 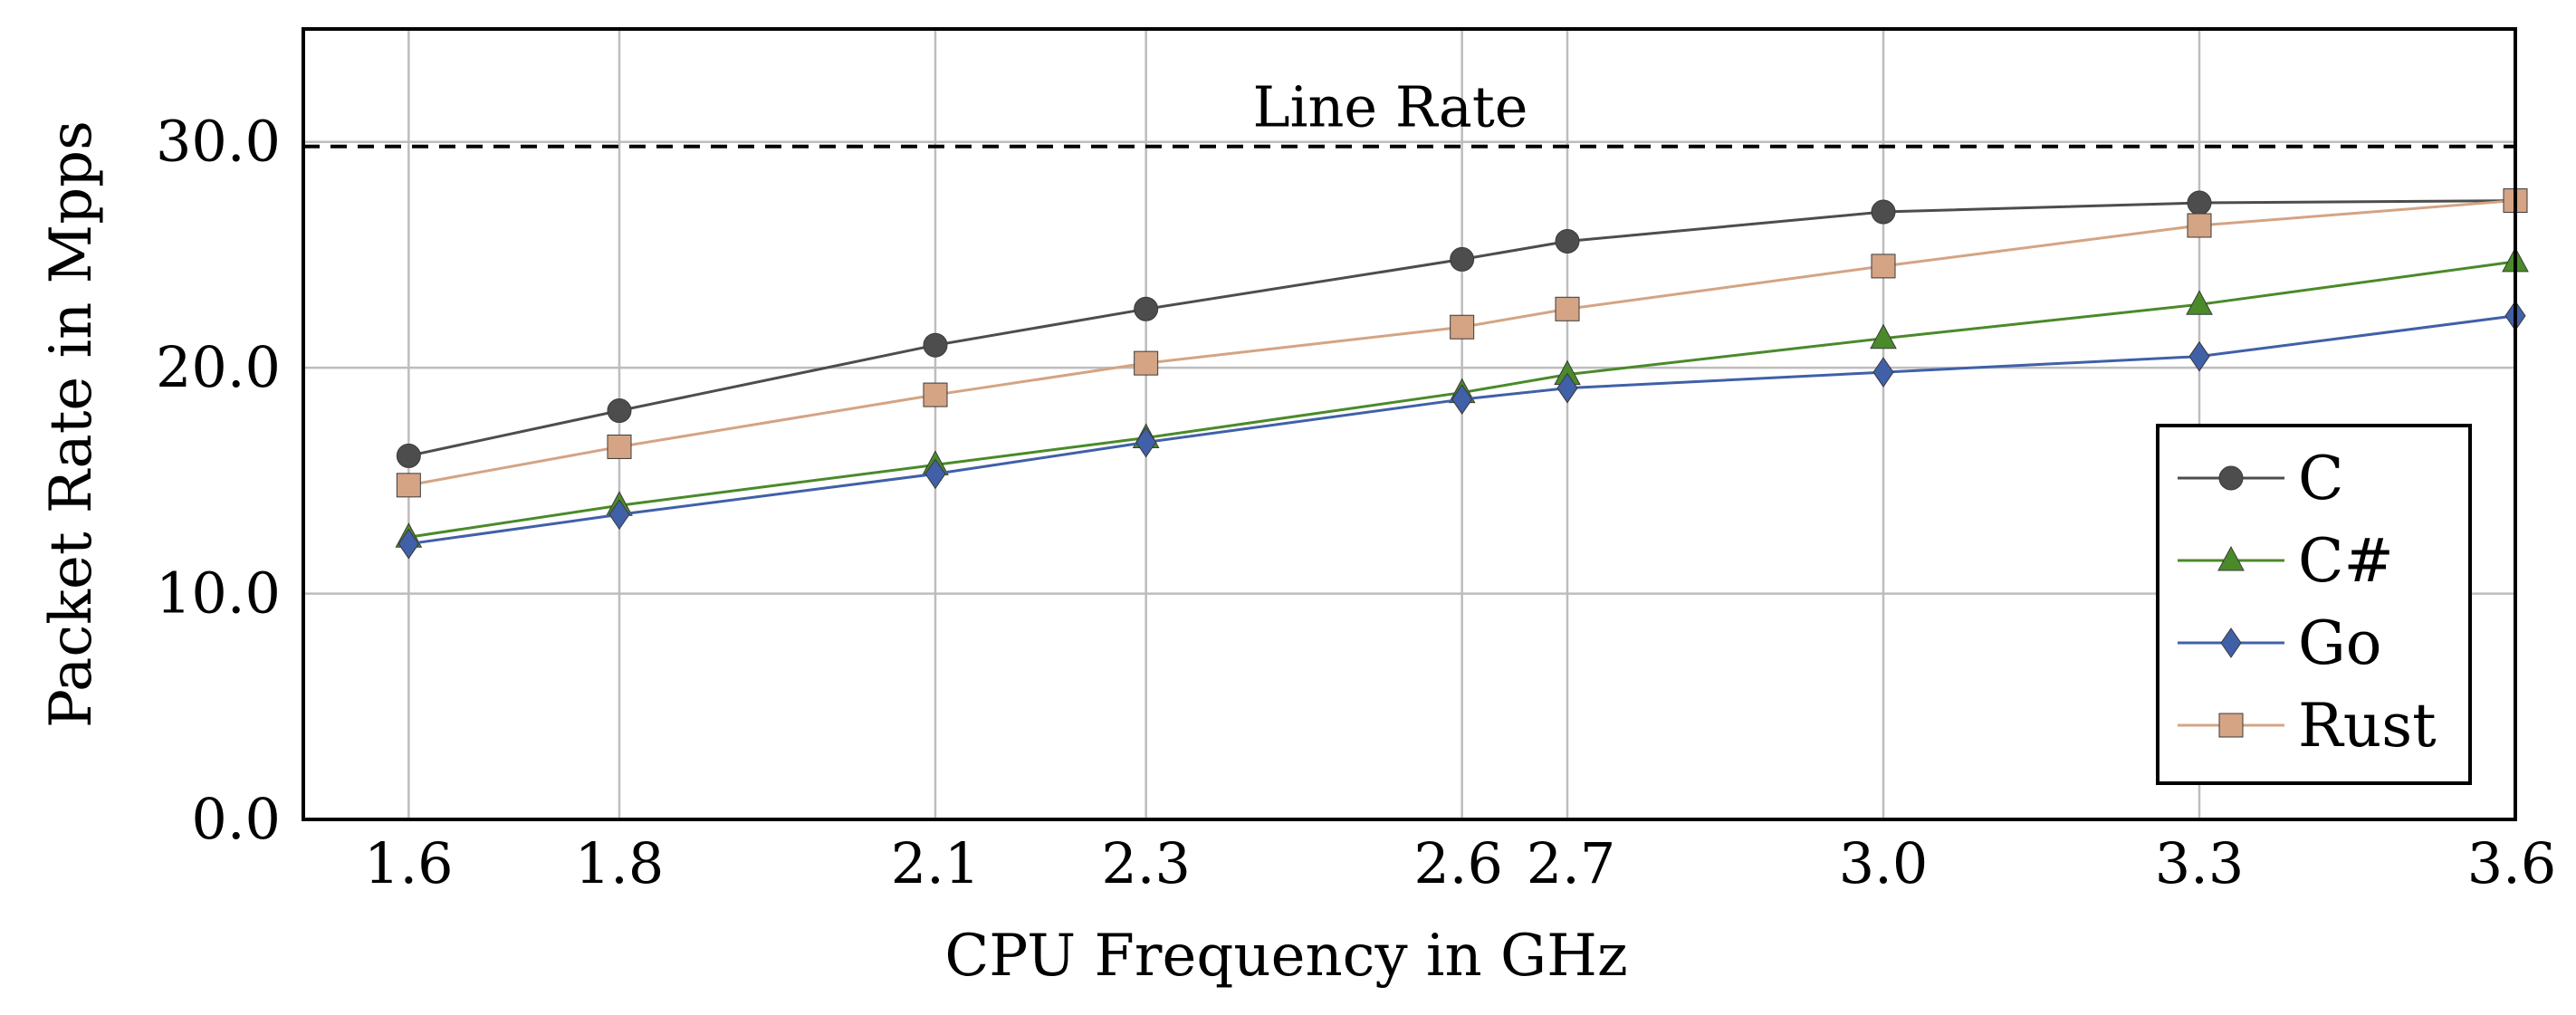 I want to click on line-rate-label: Line Rate, so click(x=1389, y=107).